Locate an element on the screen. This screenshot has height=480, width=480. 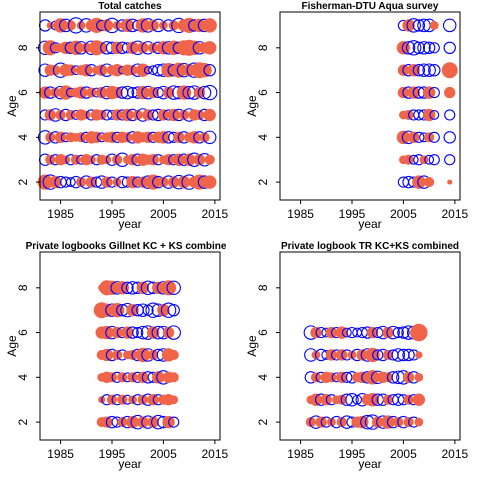
x-tick-label: 2015 is located at coordinates (215, 454).